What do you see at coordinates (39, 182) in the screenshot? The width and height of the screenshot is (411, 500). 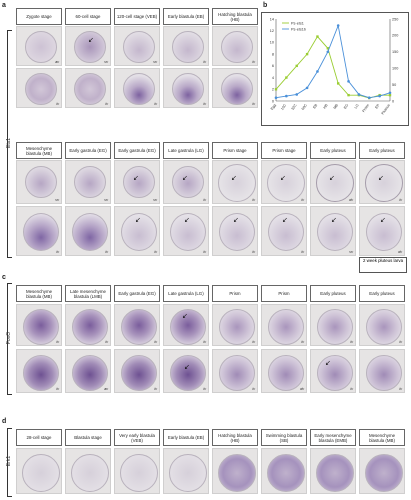 I see `embryo-image: vv` at bounding box center [39, 182].